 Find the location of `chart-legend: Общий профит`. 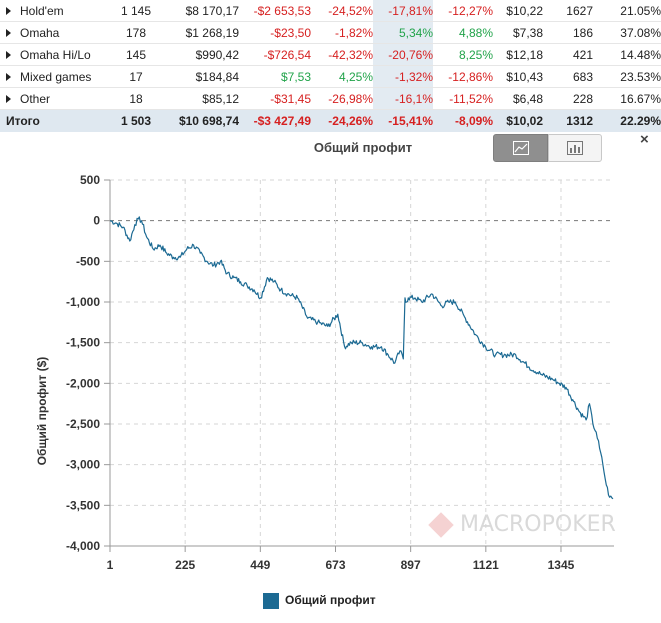

chart-legend: Общий профит is located at coordinates (319, 601).